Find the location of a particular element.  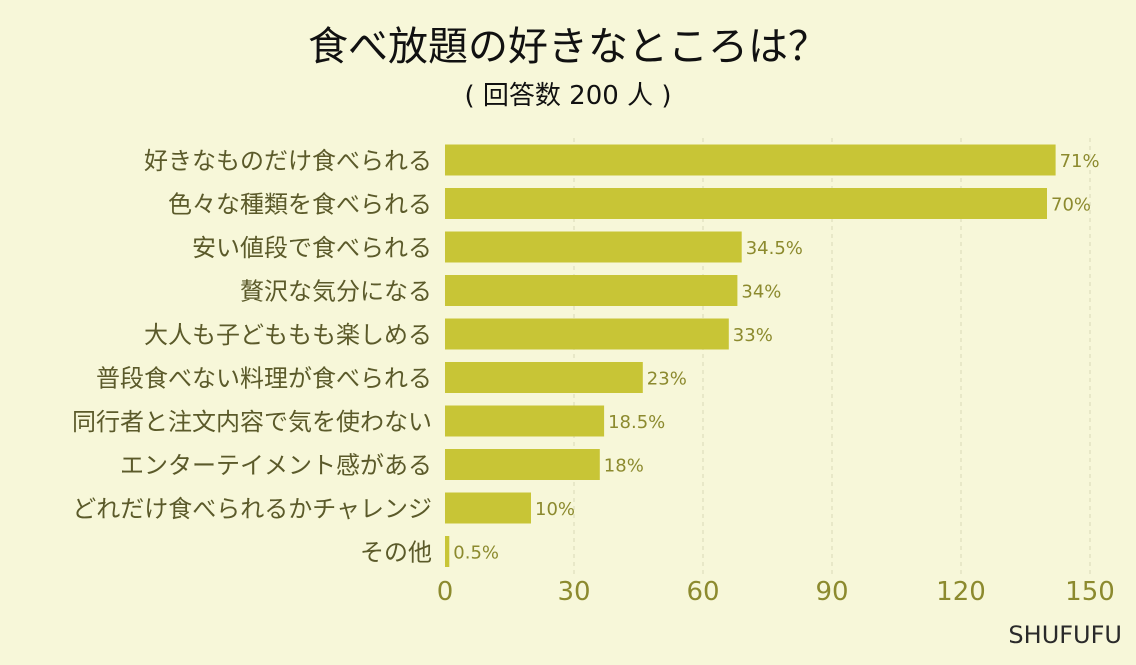

category-label: 贅沢な気分になる is located at coordinates (336, 292).